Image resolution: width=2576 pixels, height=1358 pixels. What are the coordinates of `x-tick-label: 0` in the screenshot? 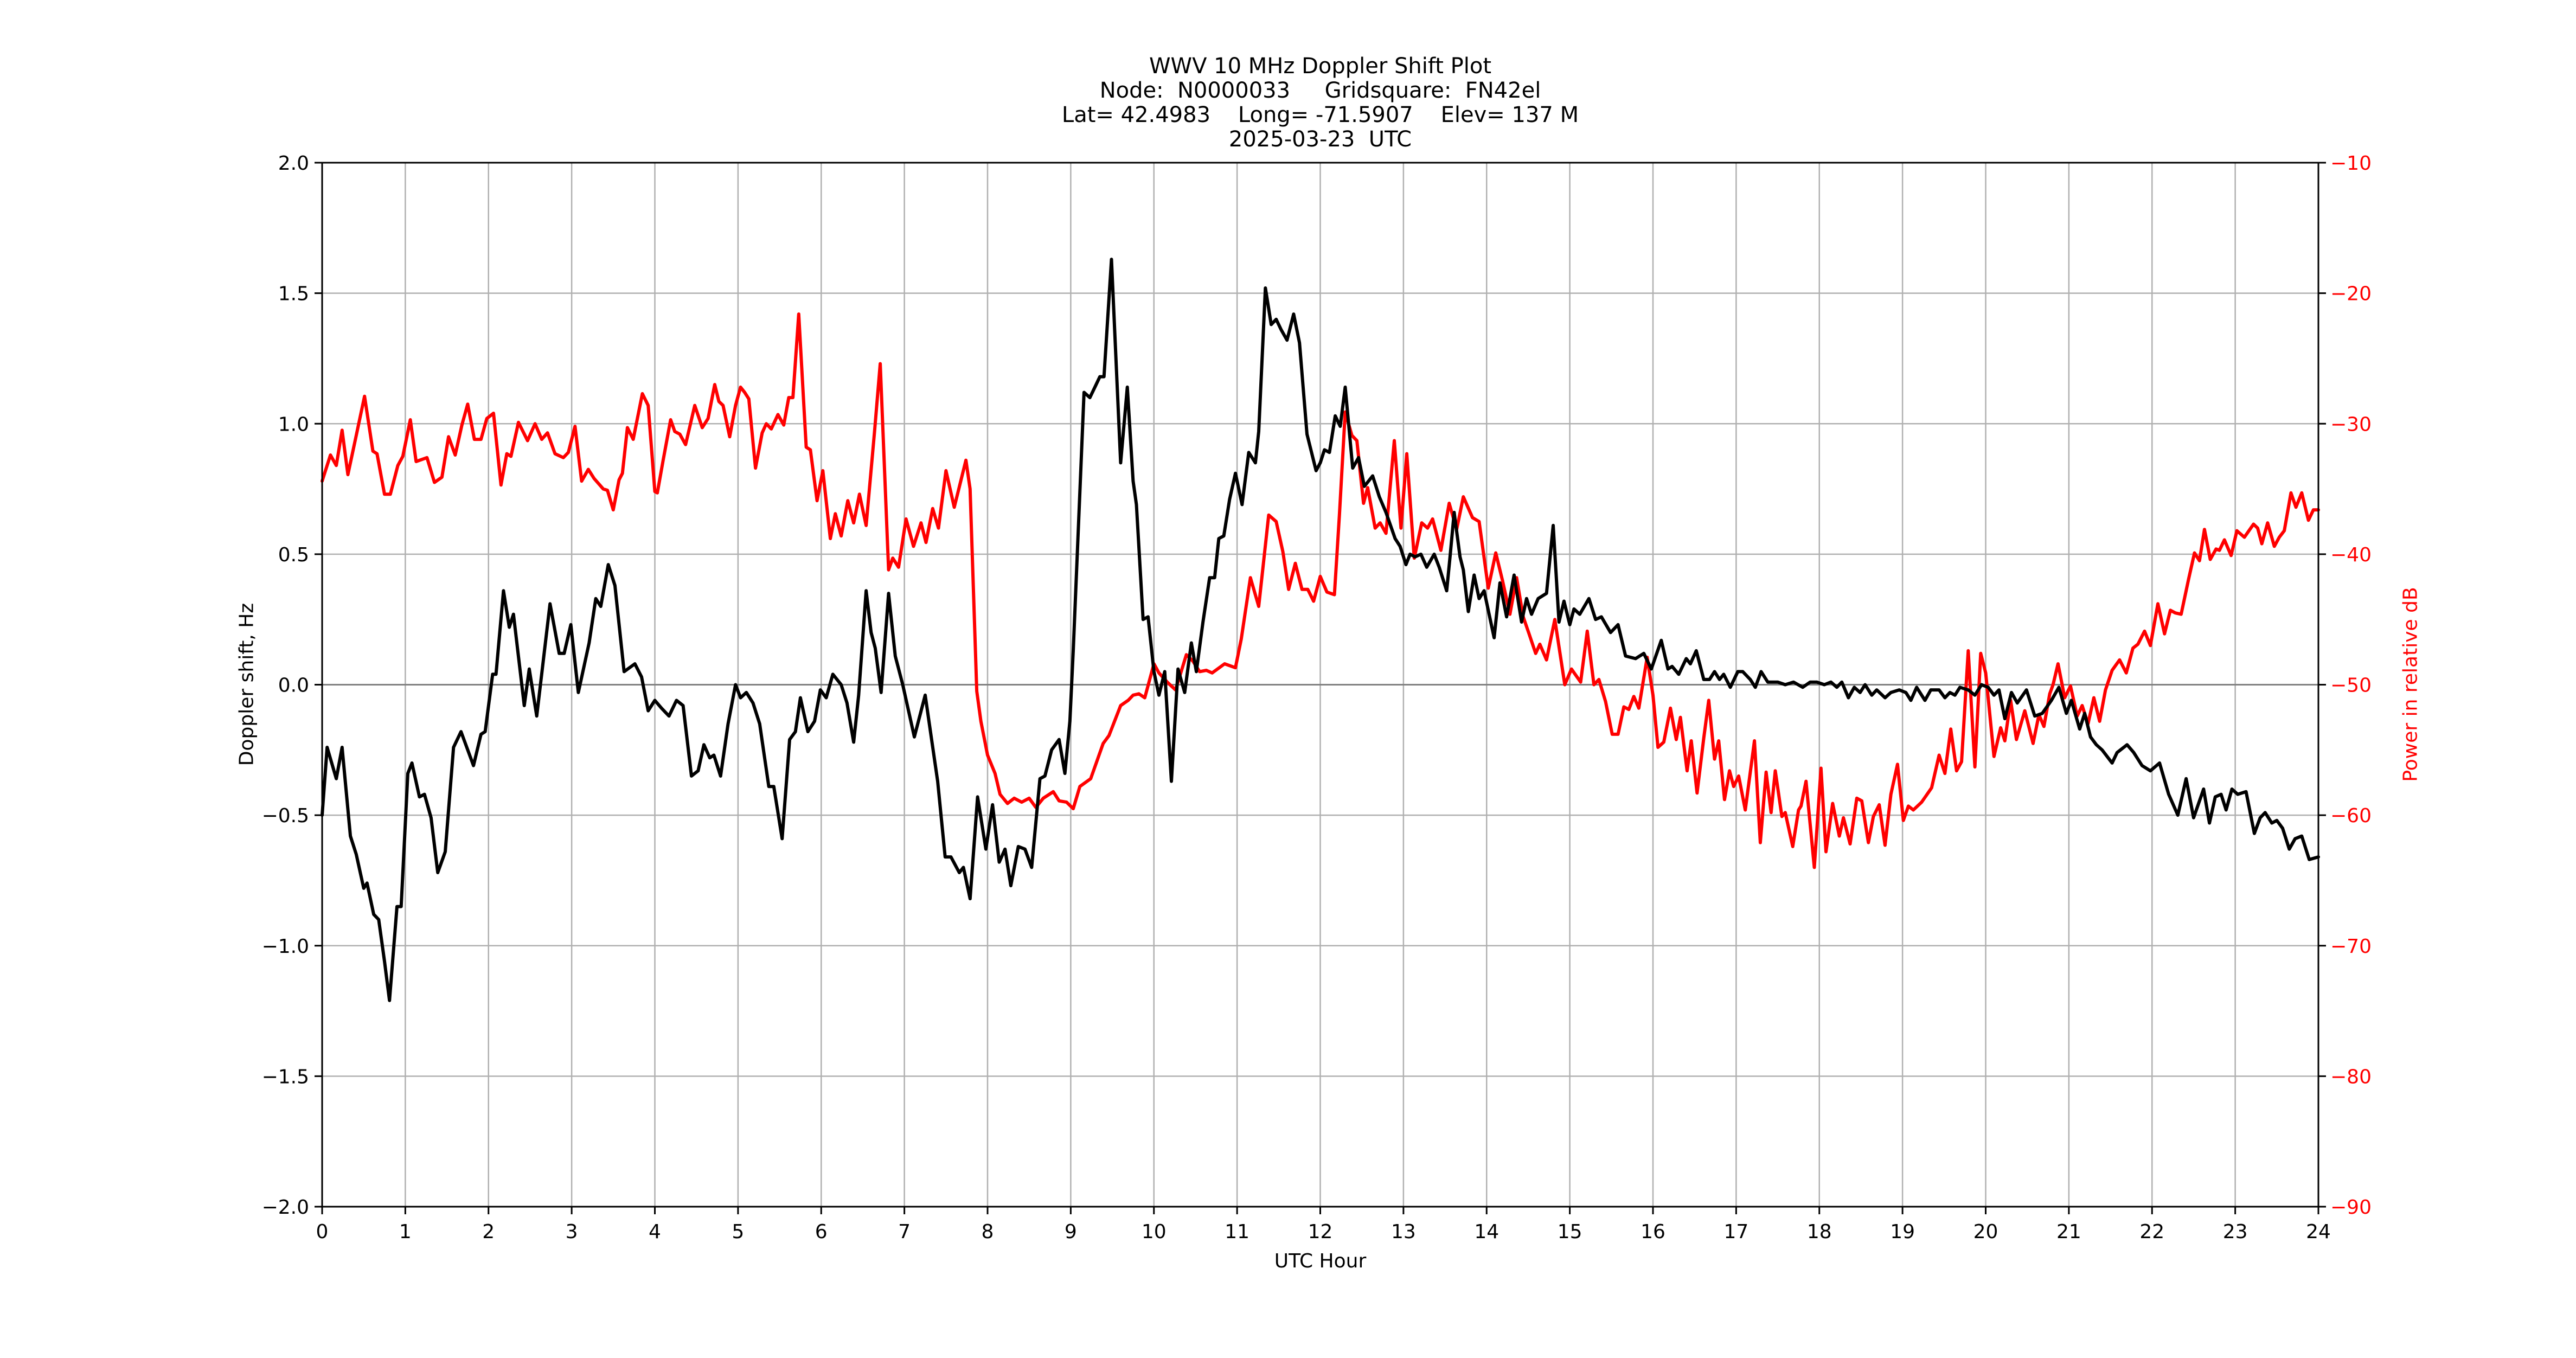 It's located at (322, 1232).